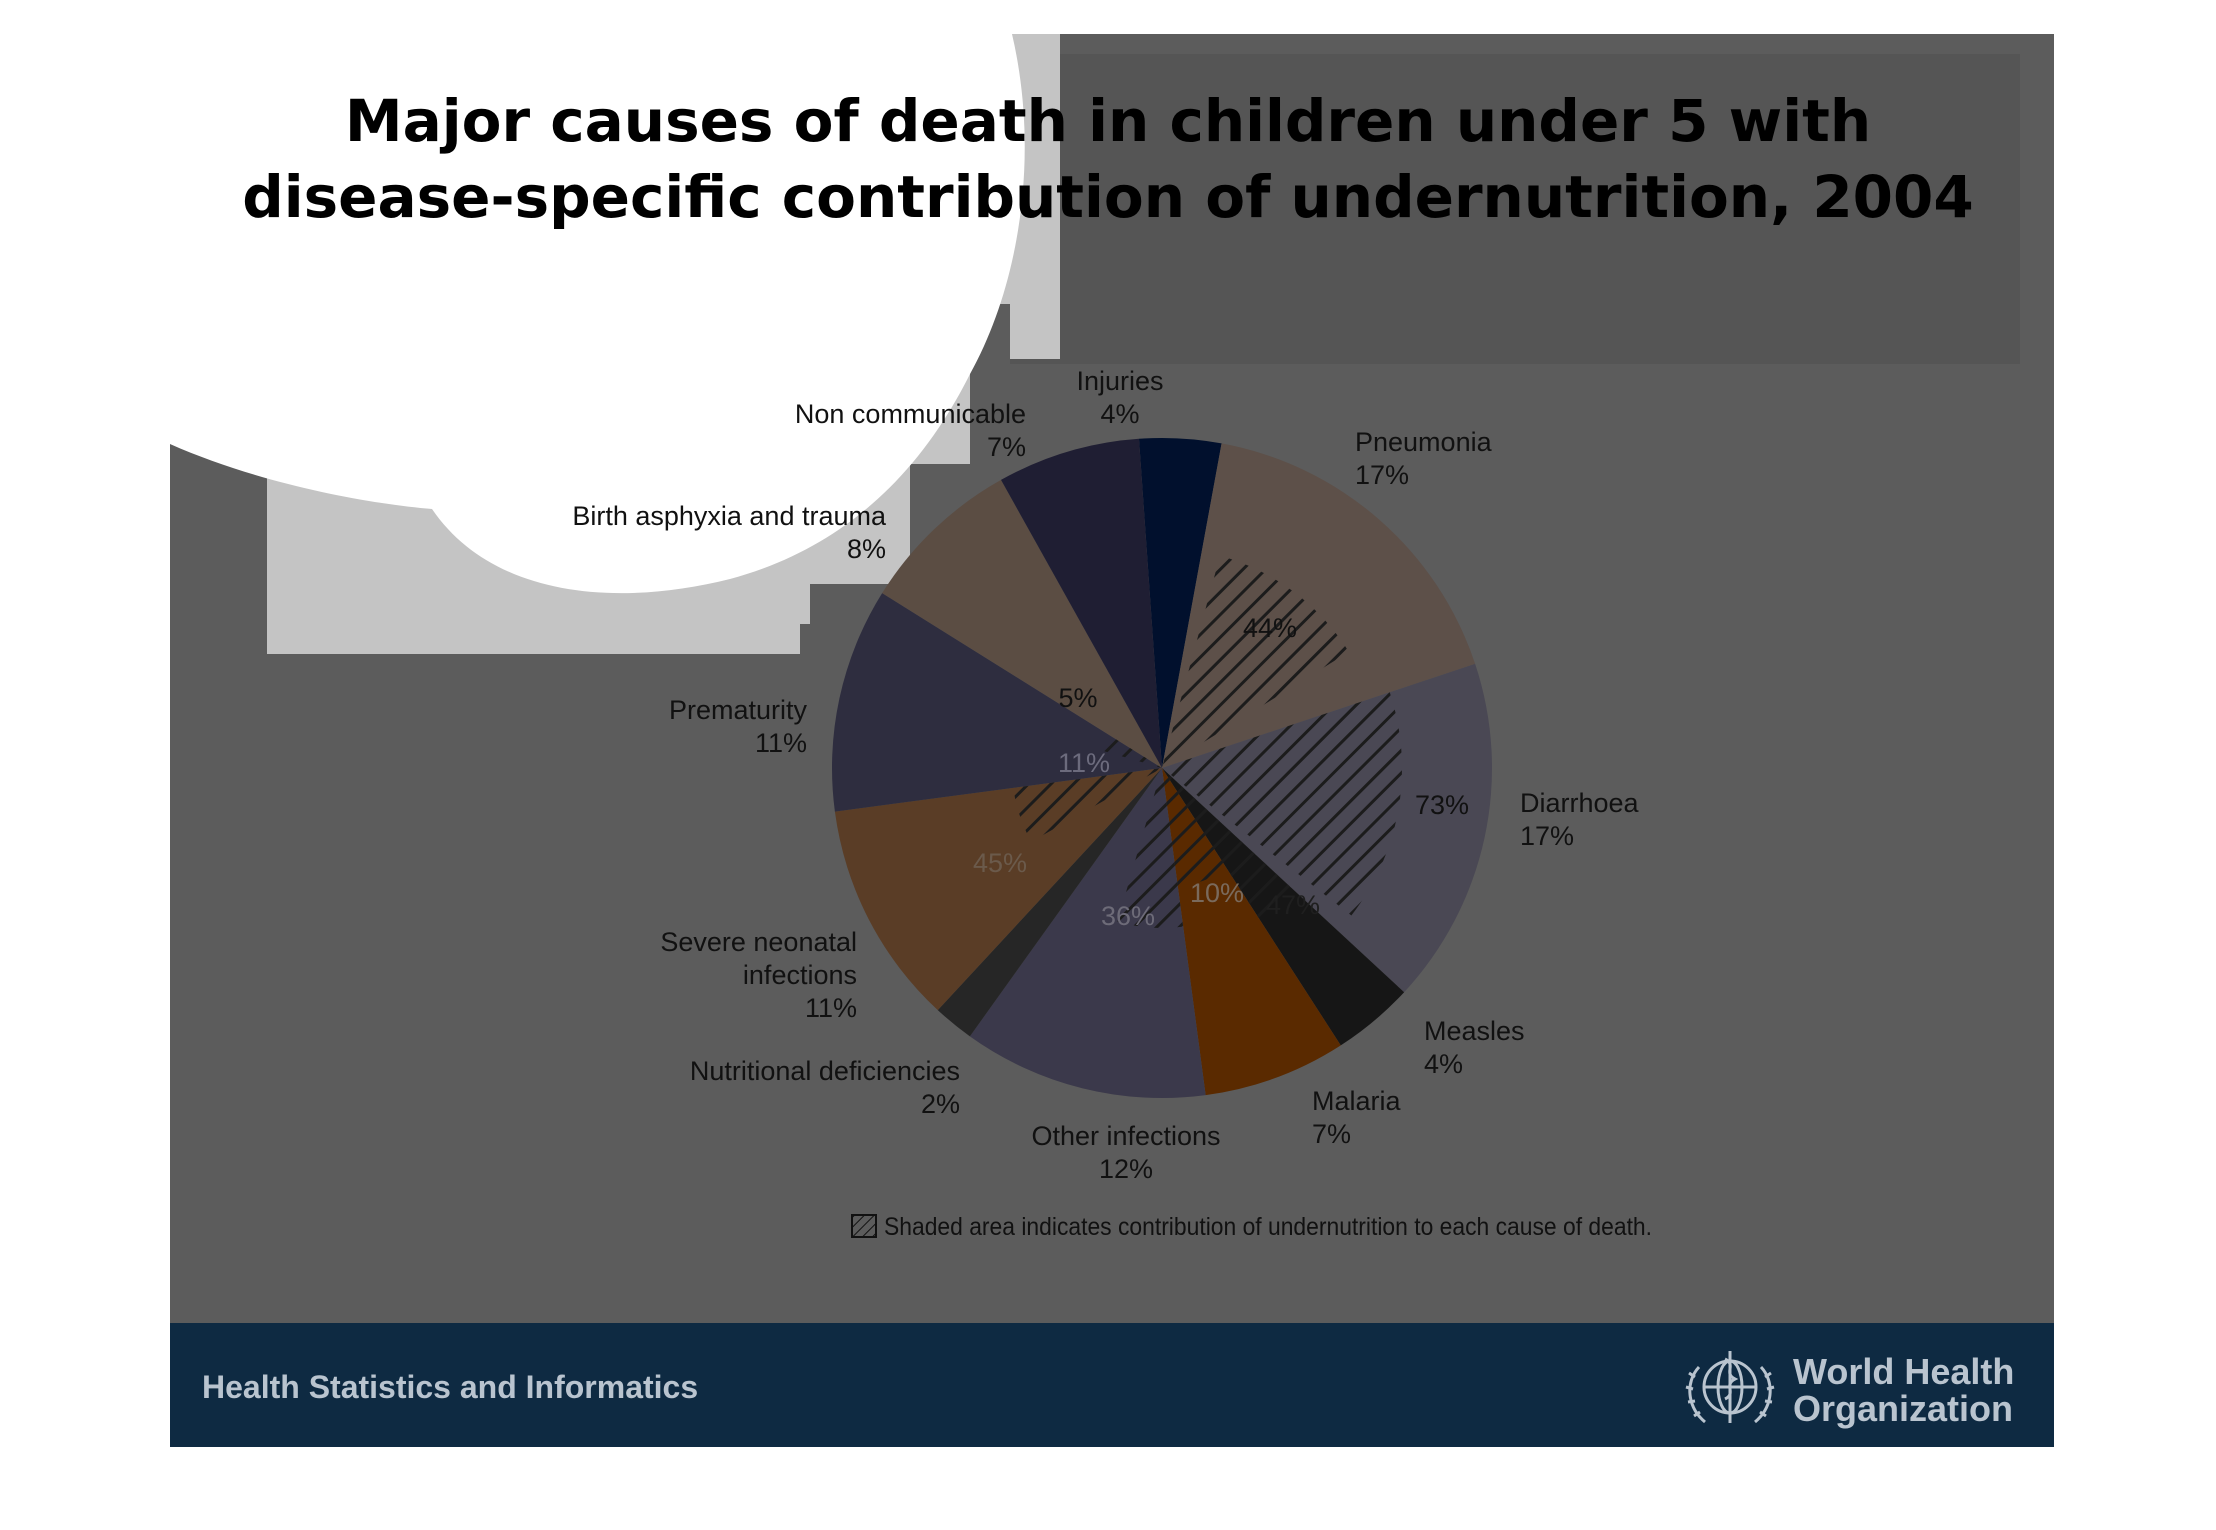 The image size is (2216, 1530). What do you see at coordinates (1049, 902) in the screenshot?
I see `pie-slice-nutritional-deficiencies` at bounding box center [1049, 902].